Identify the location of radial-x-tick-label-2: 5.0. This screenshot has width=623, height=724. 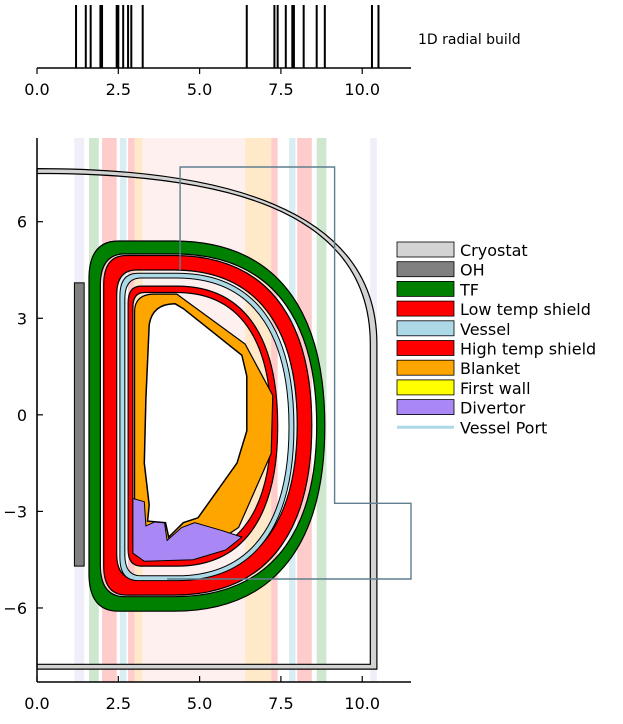
(199, 89).